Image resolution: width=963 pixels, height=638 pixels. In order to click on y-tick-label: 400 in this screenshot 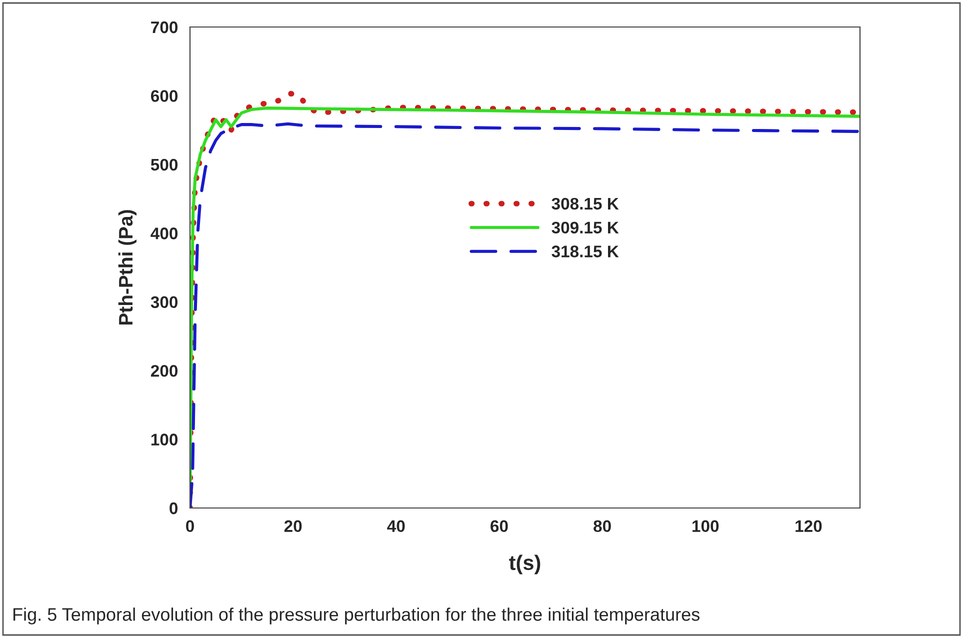, I will do `click(164, 234)`.